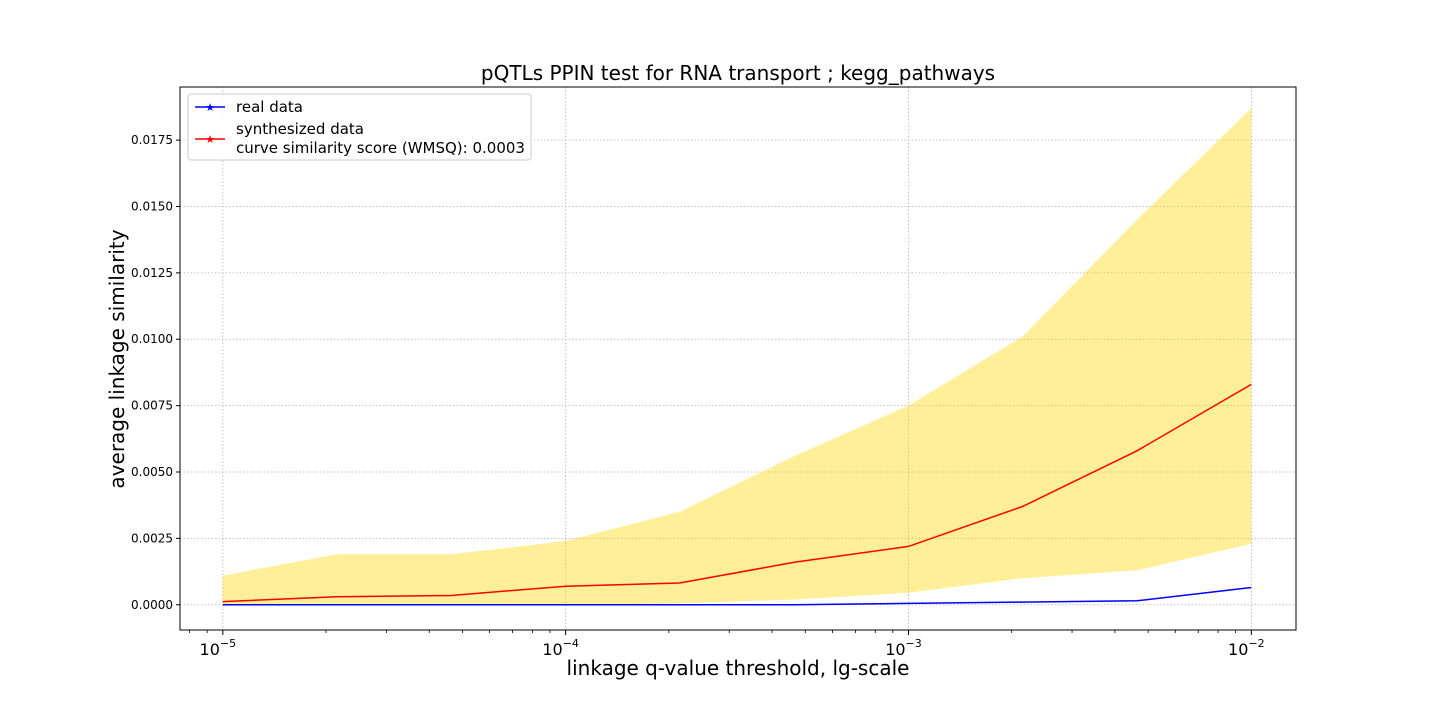 The image size is (1440, 720). I want to click on y-tick-label: 0.0000, so click(152, 605).